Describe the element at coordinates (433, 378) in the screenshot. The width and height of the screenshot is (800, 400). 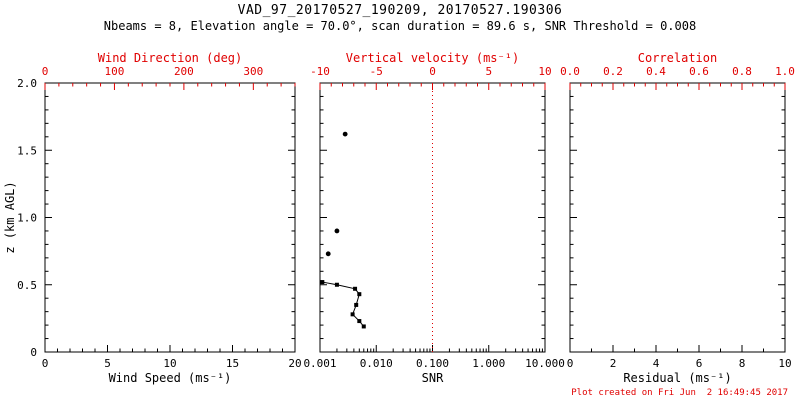
I see `svg-text: SNR` at that location.